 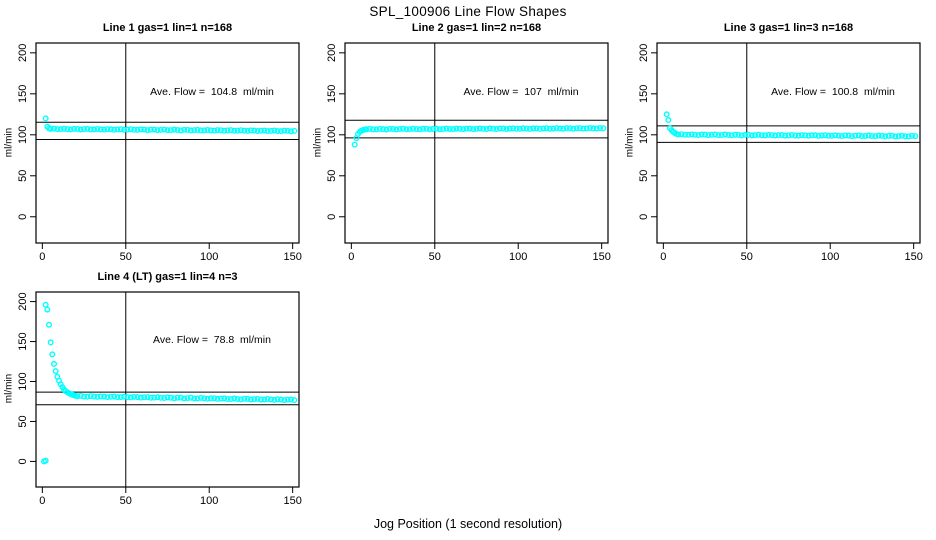 What do you see at coordinates (9, 142) in the screenshot?
I see `panel-line1-ylabel: ml/min` at bounding box center [9, 142].